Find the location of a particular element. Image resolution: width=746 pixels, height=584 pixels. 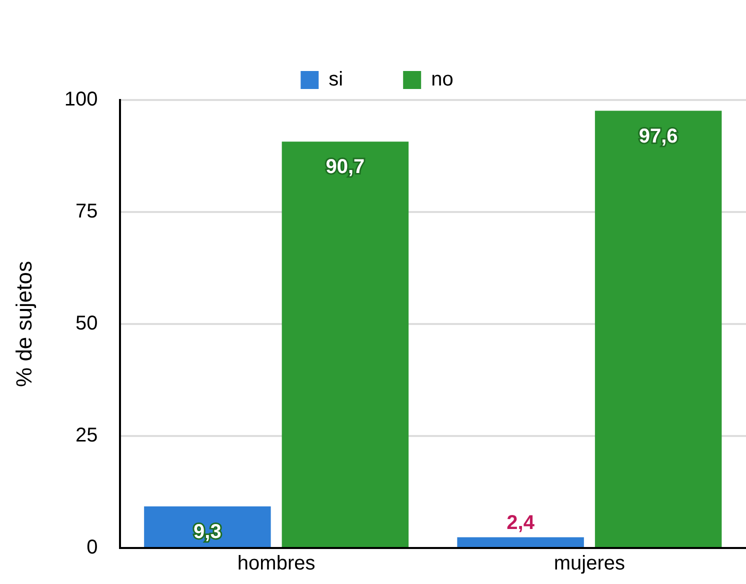

x-tick-label: hombres is located at coordinates (276, 563).